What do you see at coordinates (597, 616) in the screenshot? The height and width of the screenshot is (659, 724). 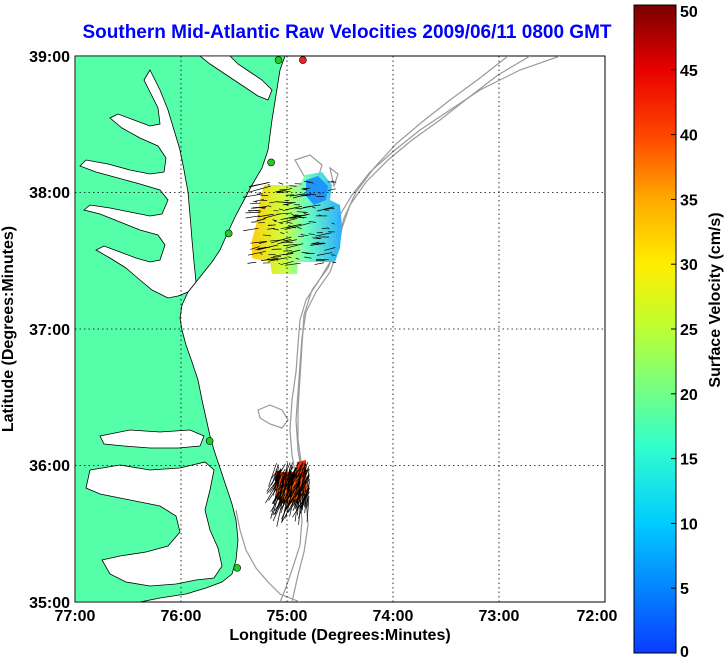 I see `x-tick-label: 72:00` at bounding box center [597, 616].